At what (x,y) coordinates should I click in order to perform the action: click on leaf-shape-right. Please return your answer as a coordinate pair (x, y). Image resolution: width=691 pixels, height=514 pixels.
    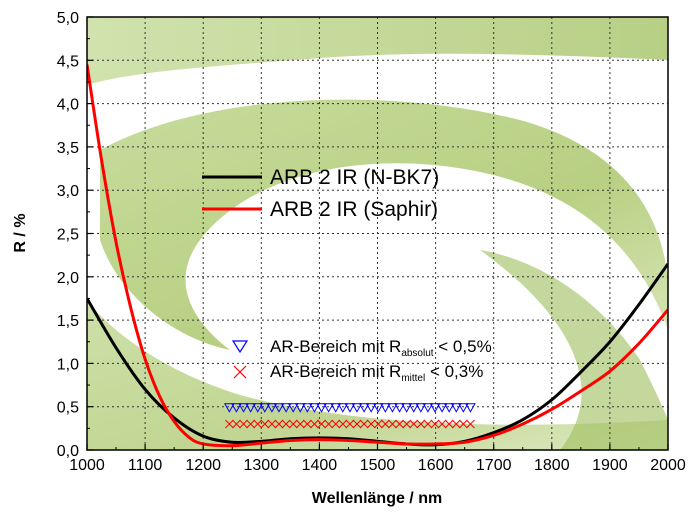
    Looking at the image, I should click on (574, 350).